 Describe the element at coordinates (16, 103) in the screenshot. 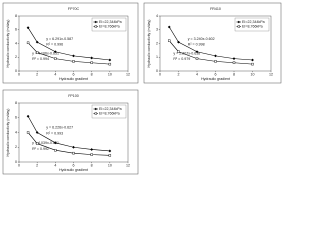

I see `y-tick-label: 8` at that location.